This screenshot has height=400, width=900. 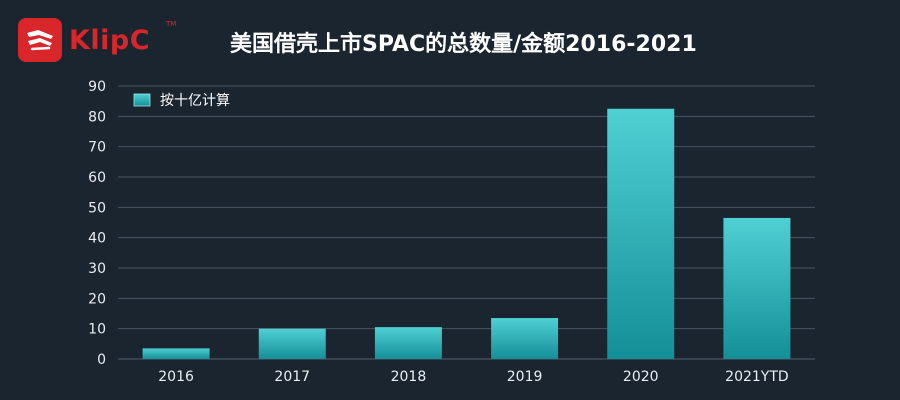 I want to click on bar-2017, so click(x=292, y=343).